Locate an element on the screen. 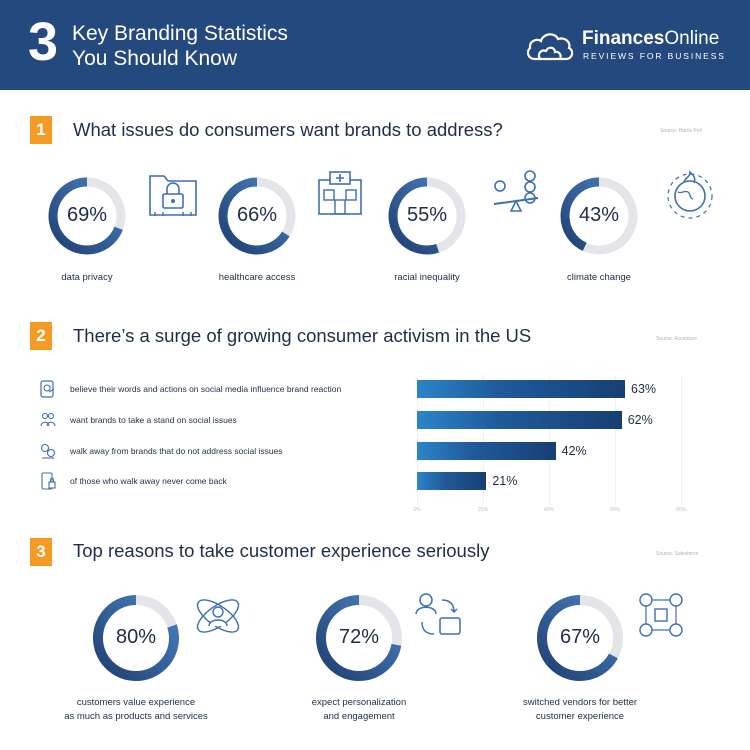 Image resolution: width=750 pixels, height=750 pixels. s3-ring-value-2: 67% is located at coordinates (580, 637).